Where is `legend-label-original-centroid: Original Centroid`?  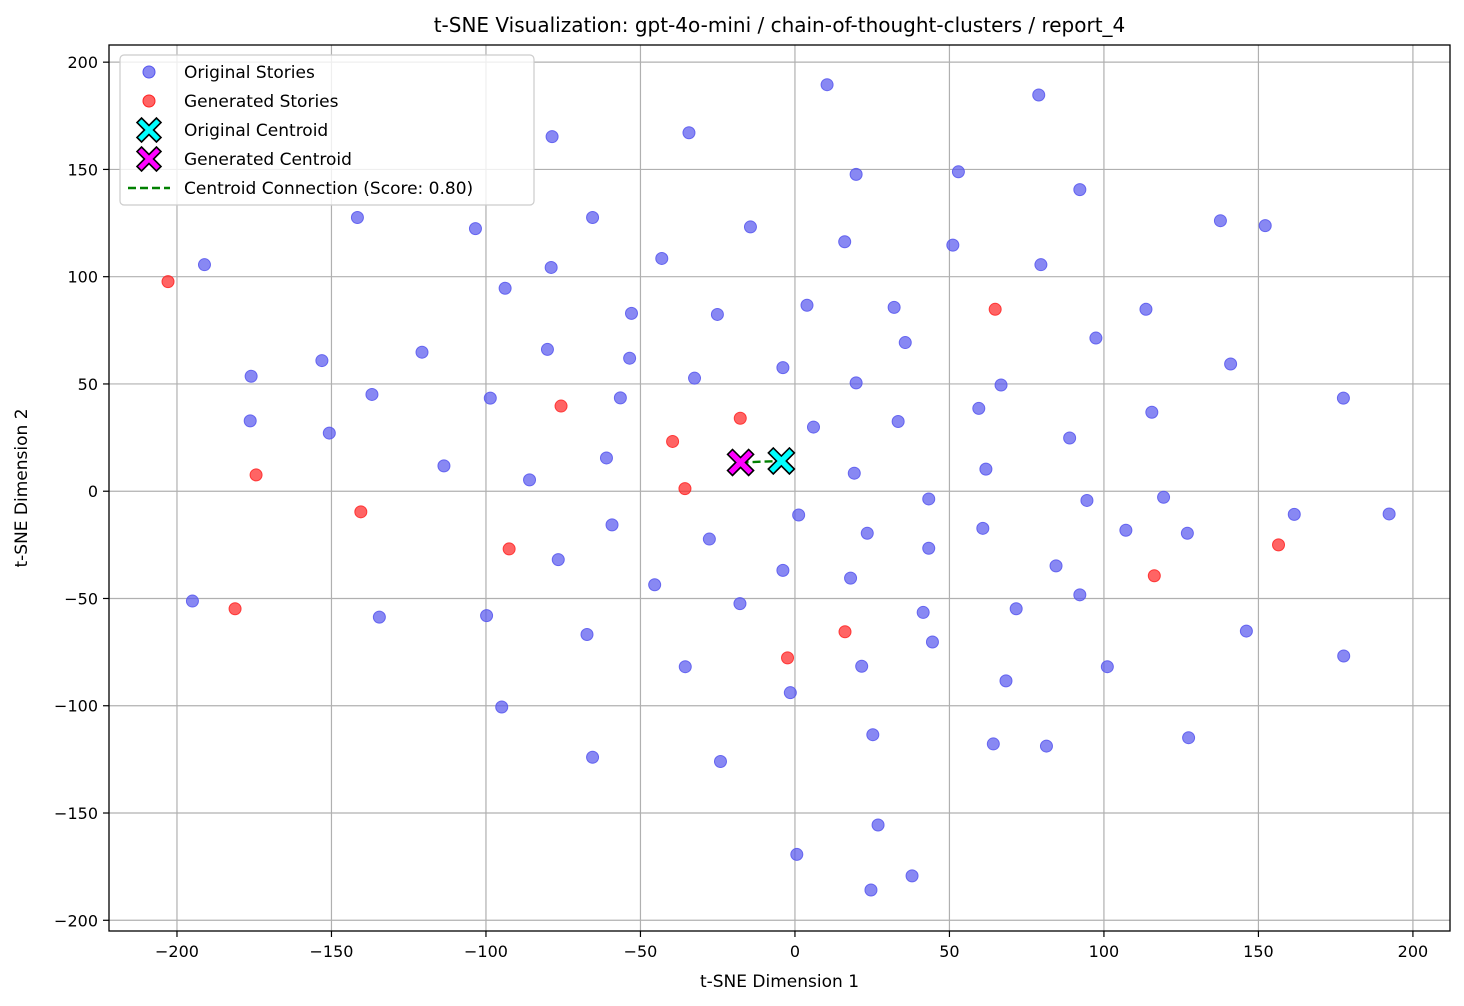
legend-label-original-centroid: Original Centroid is located at coordinates (256, 131).